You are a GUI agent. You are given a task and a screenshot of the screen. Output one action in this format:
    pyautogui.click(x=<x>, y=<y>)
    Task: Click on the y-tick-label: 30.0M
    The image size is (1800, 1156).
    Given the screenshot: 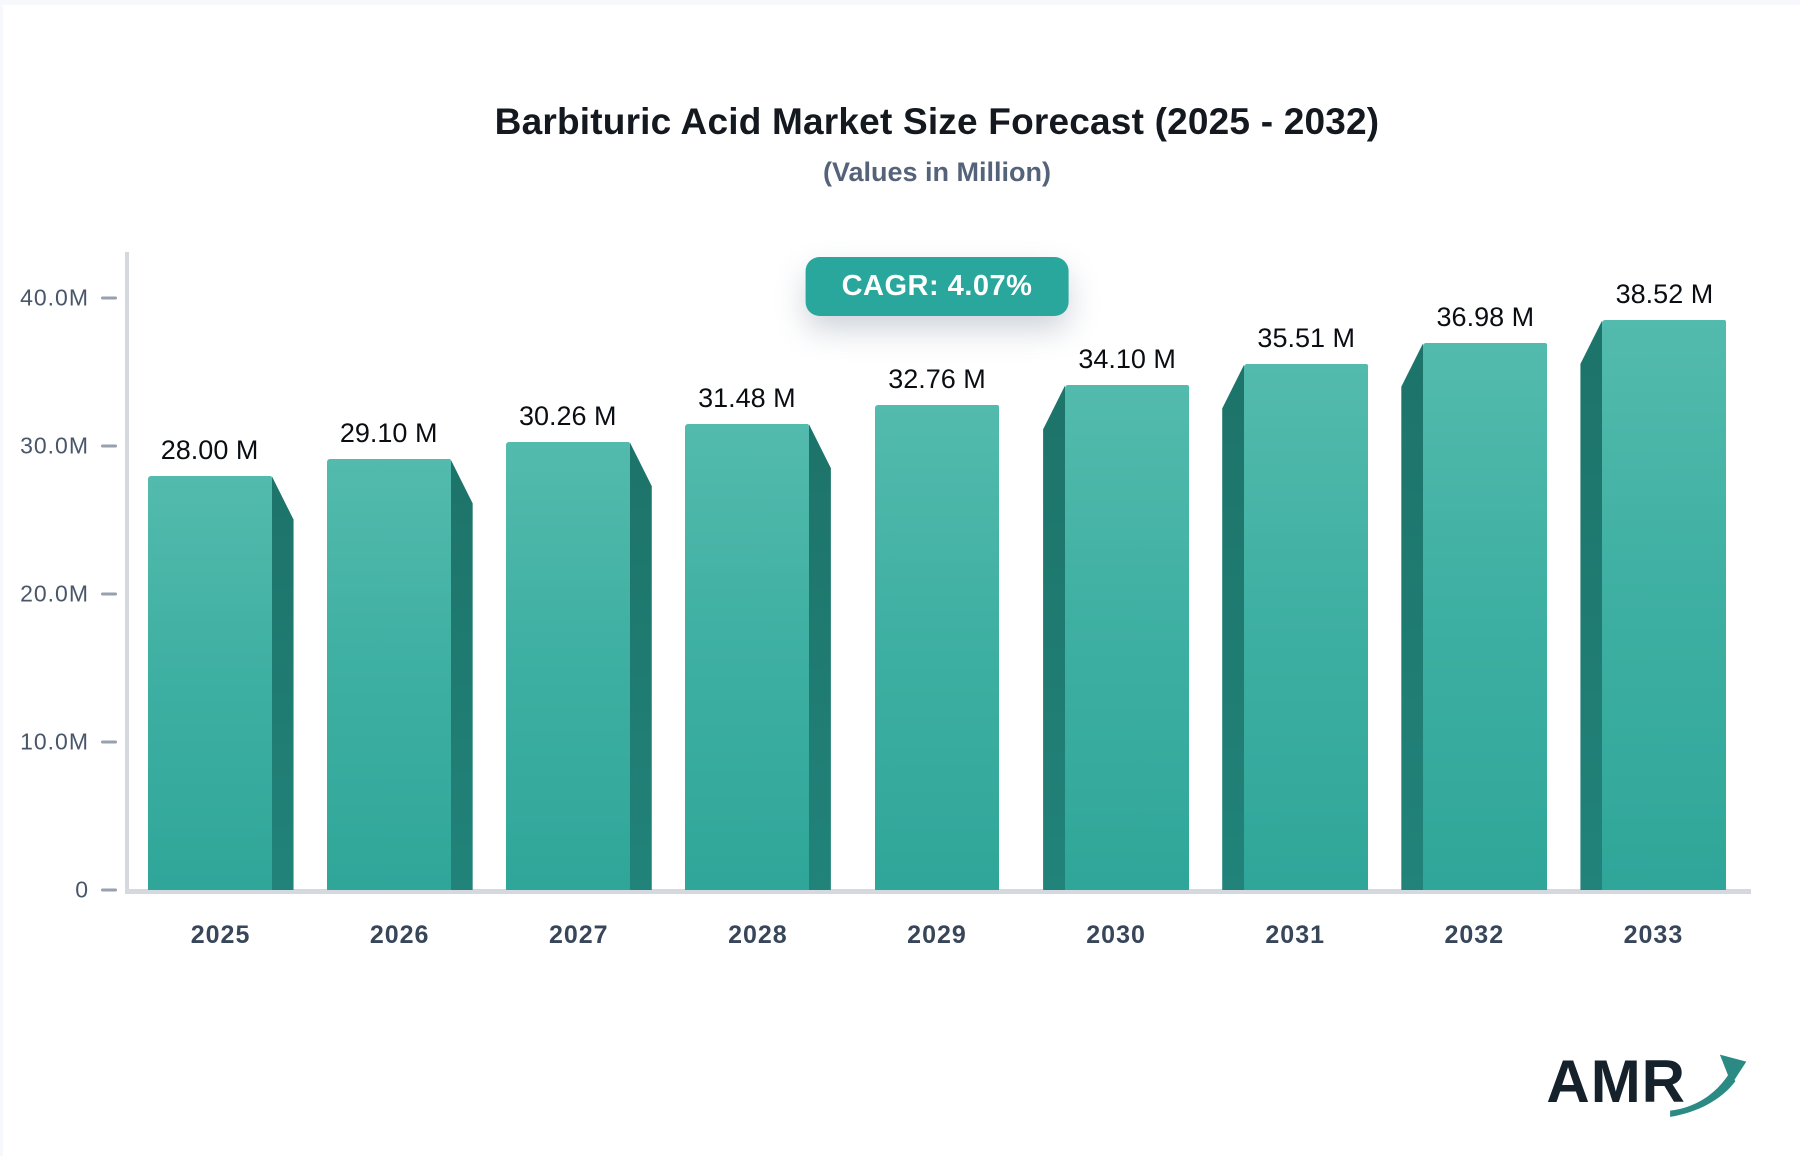 What is the action you would take?
    pyautogui.click(x=54, y=445)
    